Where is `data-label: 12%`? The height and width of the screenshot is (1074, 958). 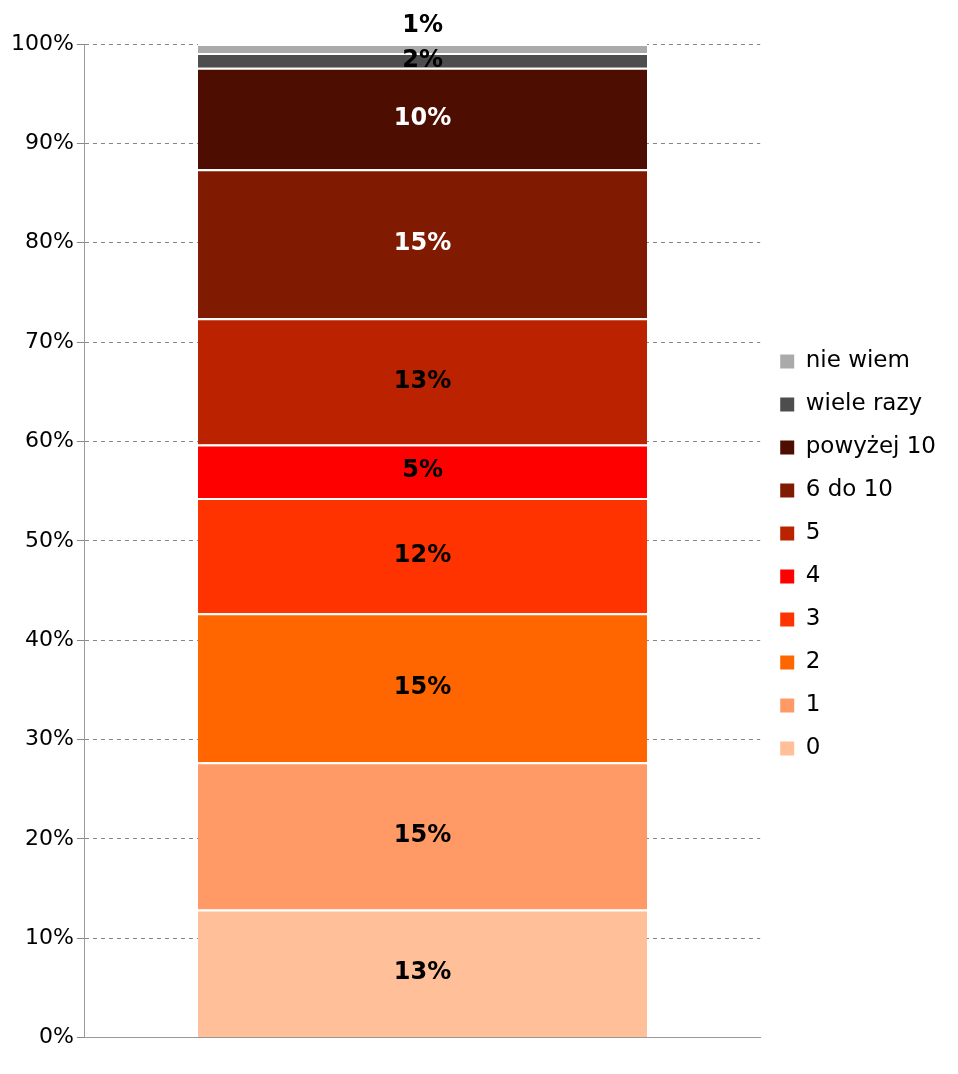 data-label: 12% is located at coordinates (422, 553).